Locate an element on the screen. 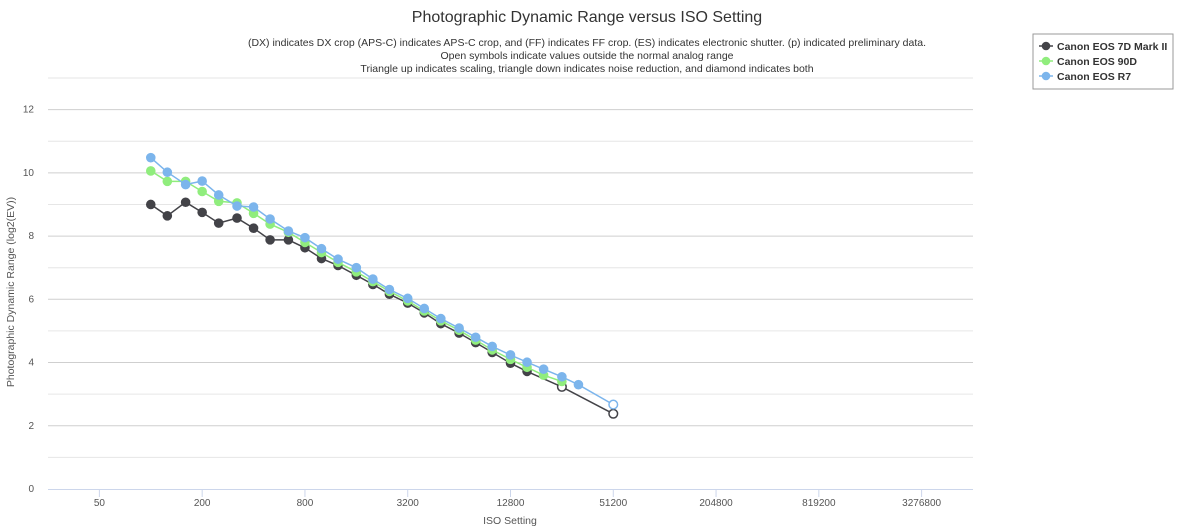  x-tick-label-800: 800 is located at coordinates (305, 503).